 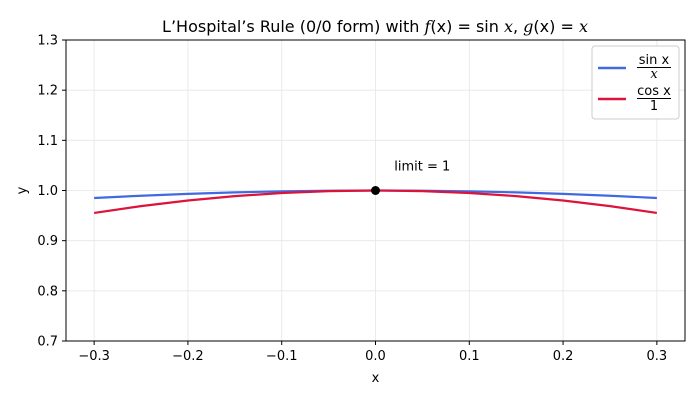 I want to click on title-text: L’Hospital’s Rule (0/0 form) with, so click(x=293, y=26).